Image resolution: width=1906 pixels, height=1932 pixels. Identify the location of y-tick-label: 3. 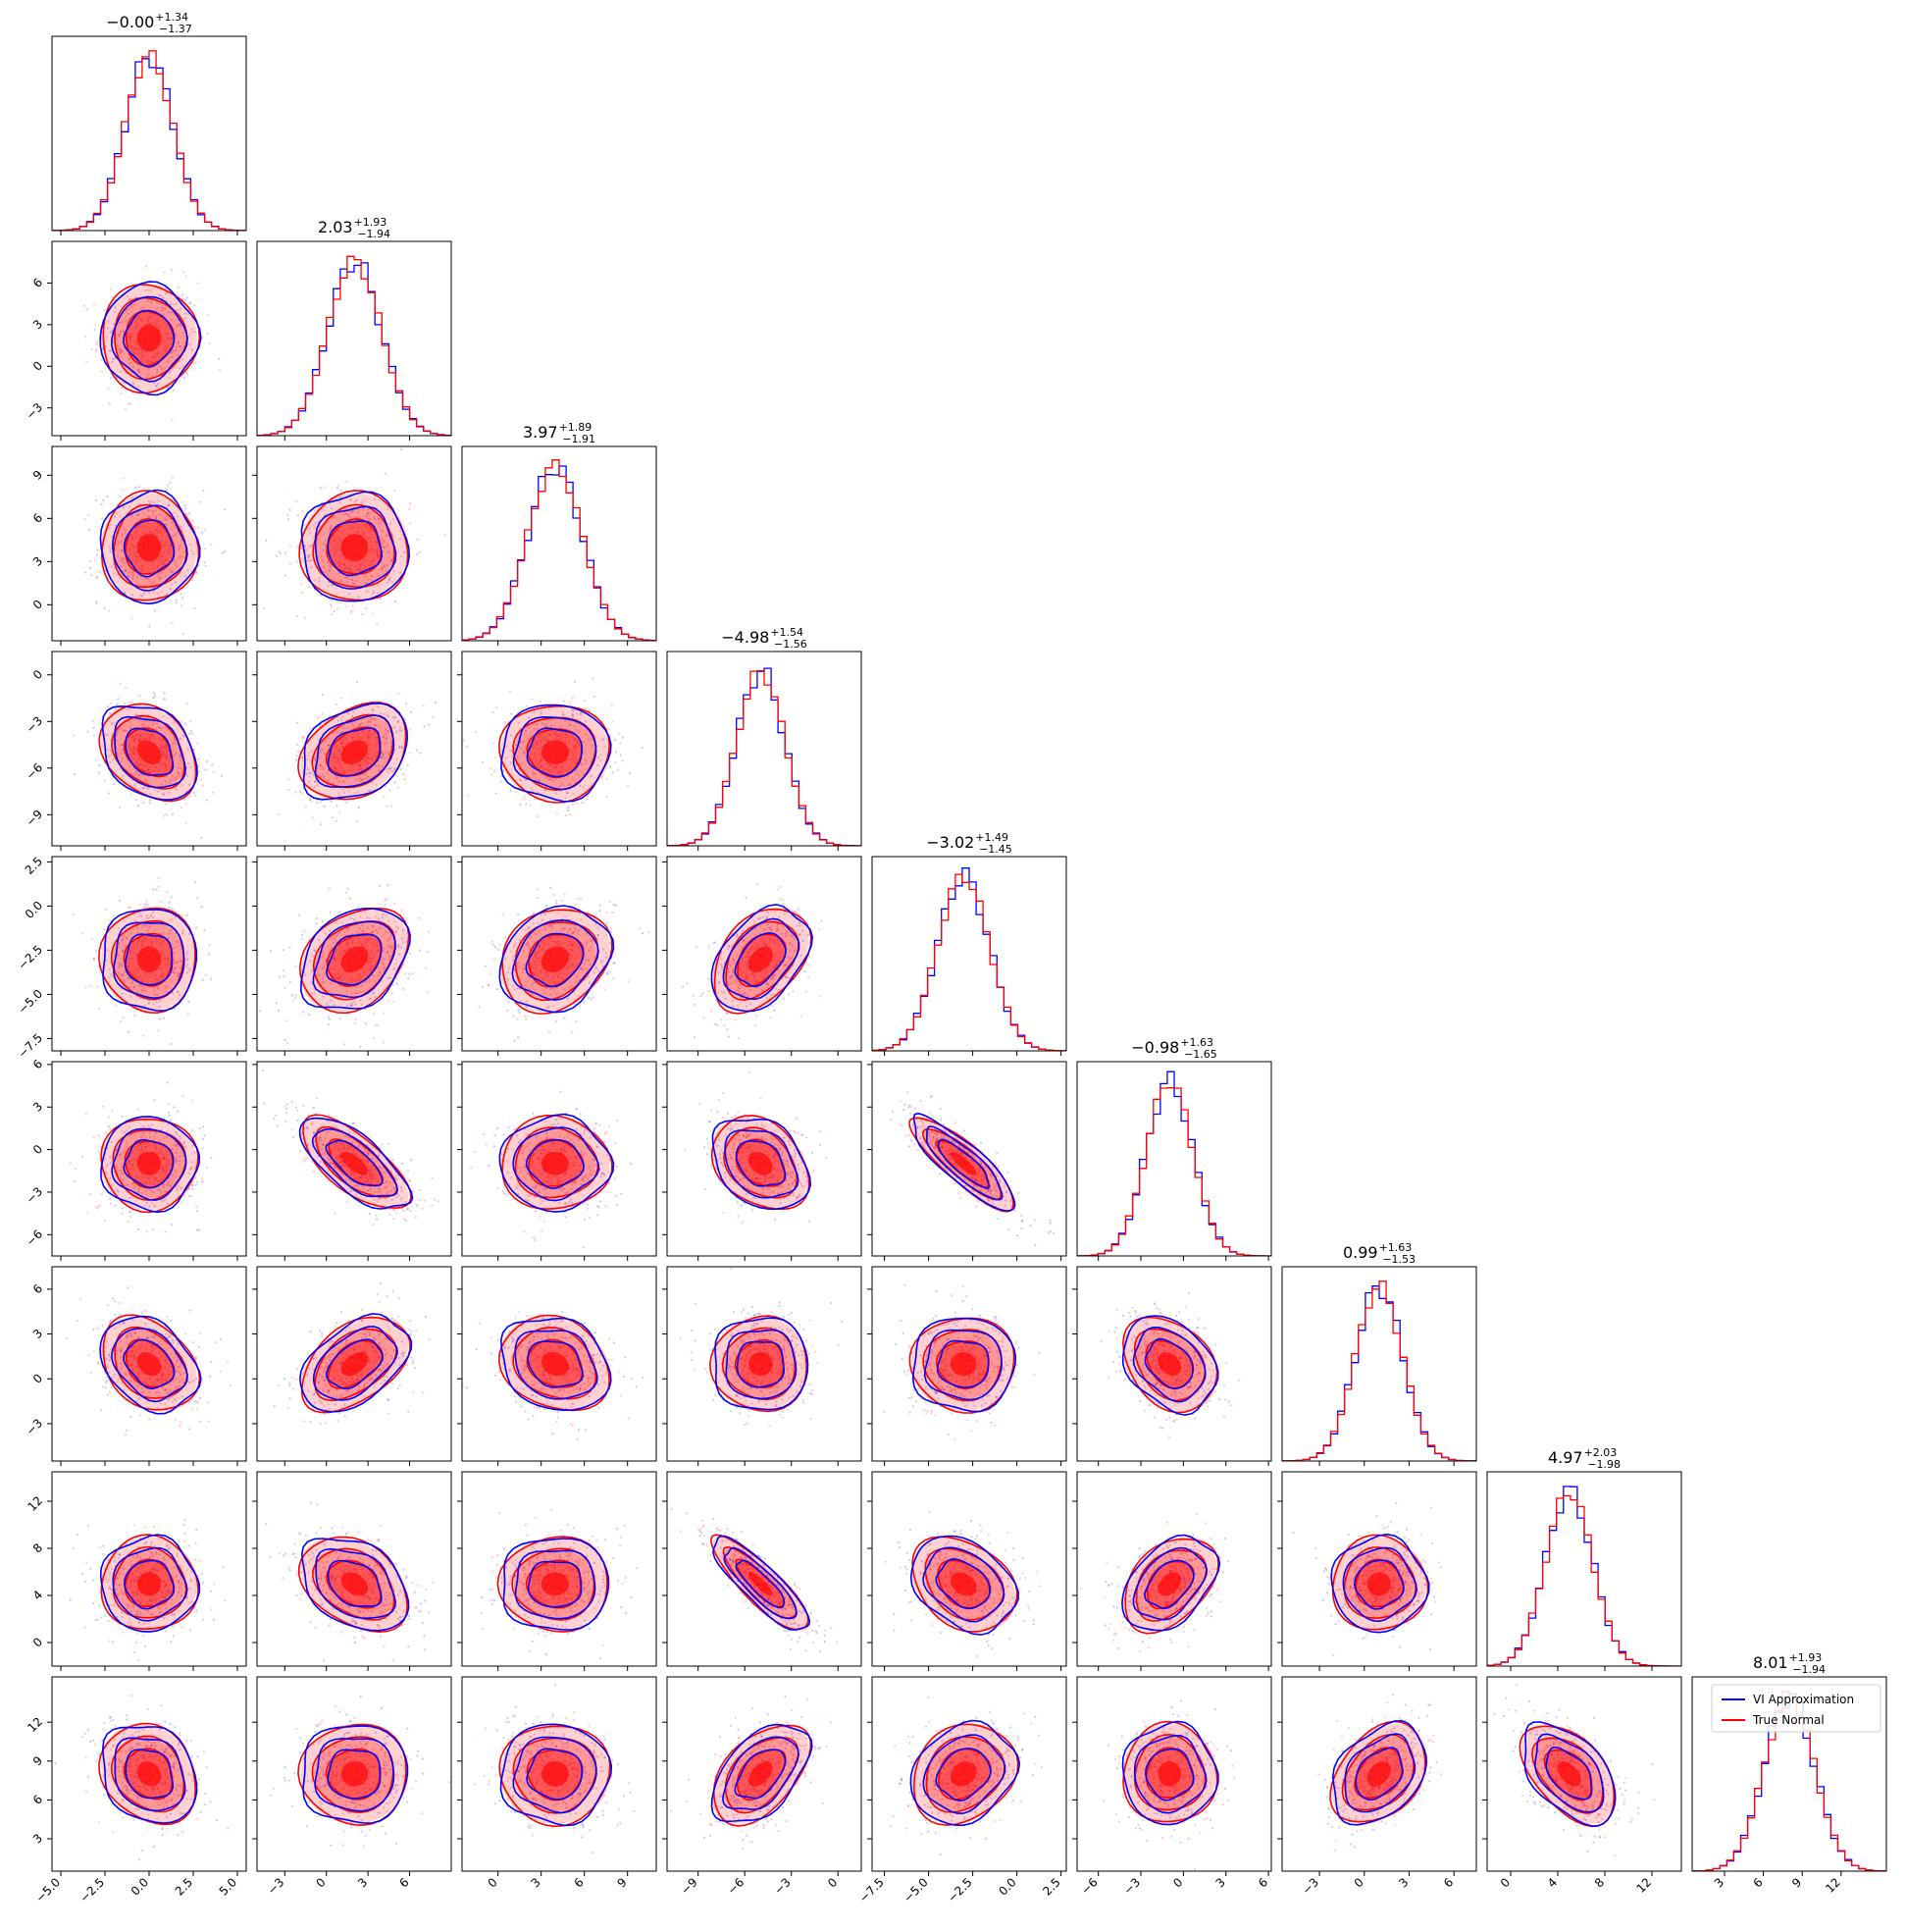
(37, 561).